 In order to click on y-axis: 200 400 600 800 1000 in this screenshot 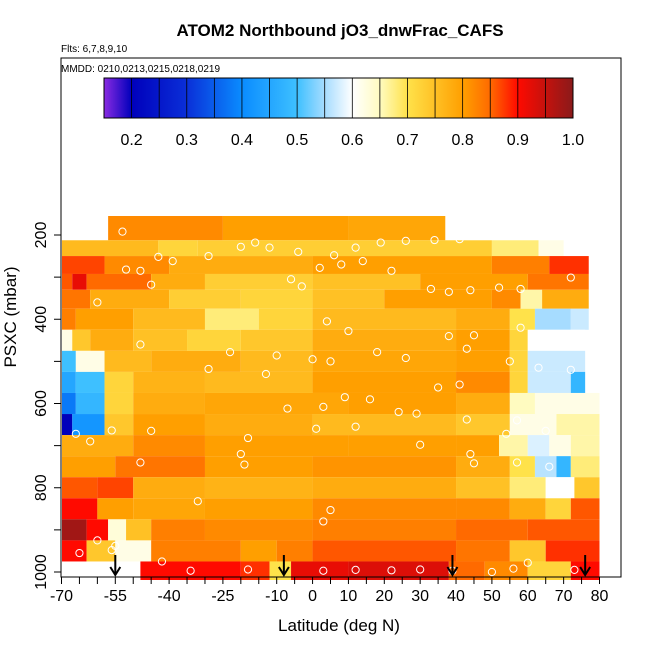, I will do `click(47, 406)`.